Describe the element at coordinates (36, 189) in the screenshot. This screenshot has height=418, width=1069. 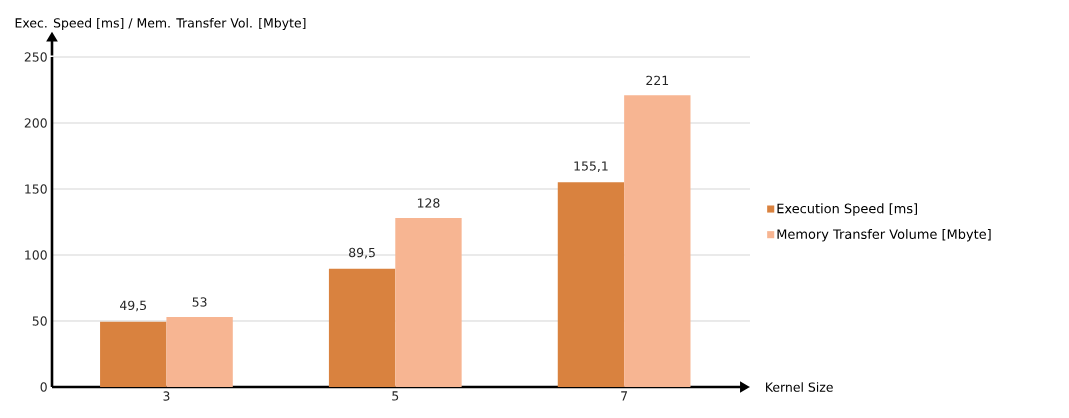
I see `y-tick-label: 150` at that location.